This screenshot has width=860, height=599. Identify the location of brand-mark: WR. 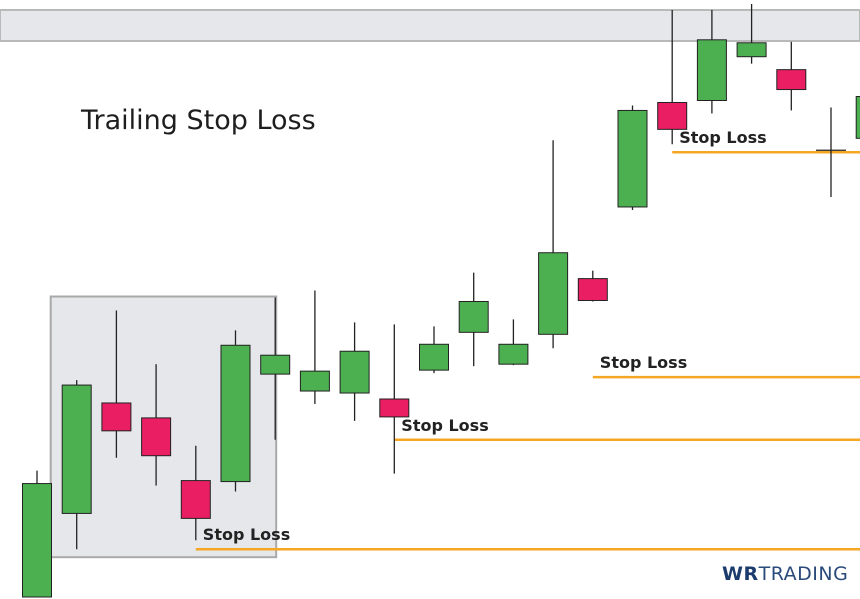
(740, 574).